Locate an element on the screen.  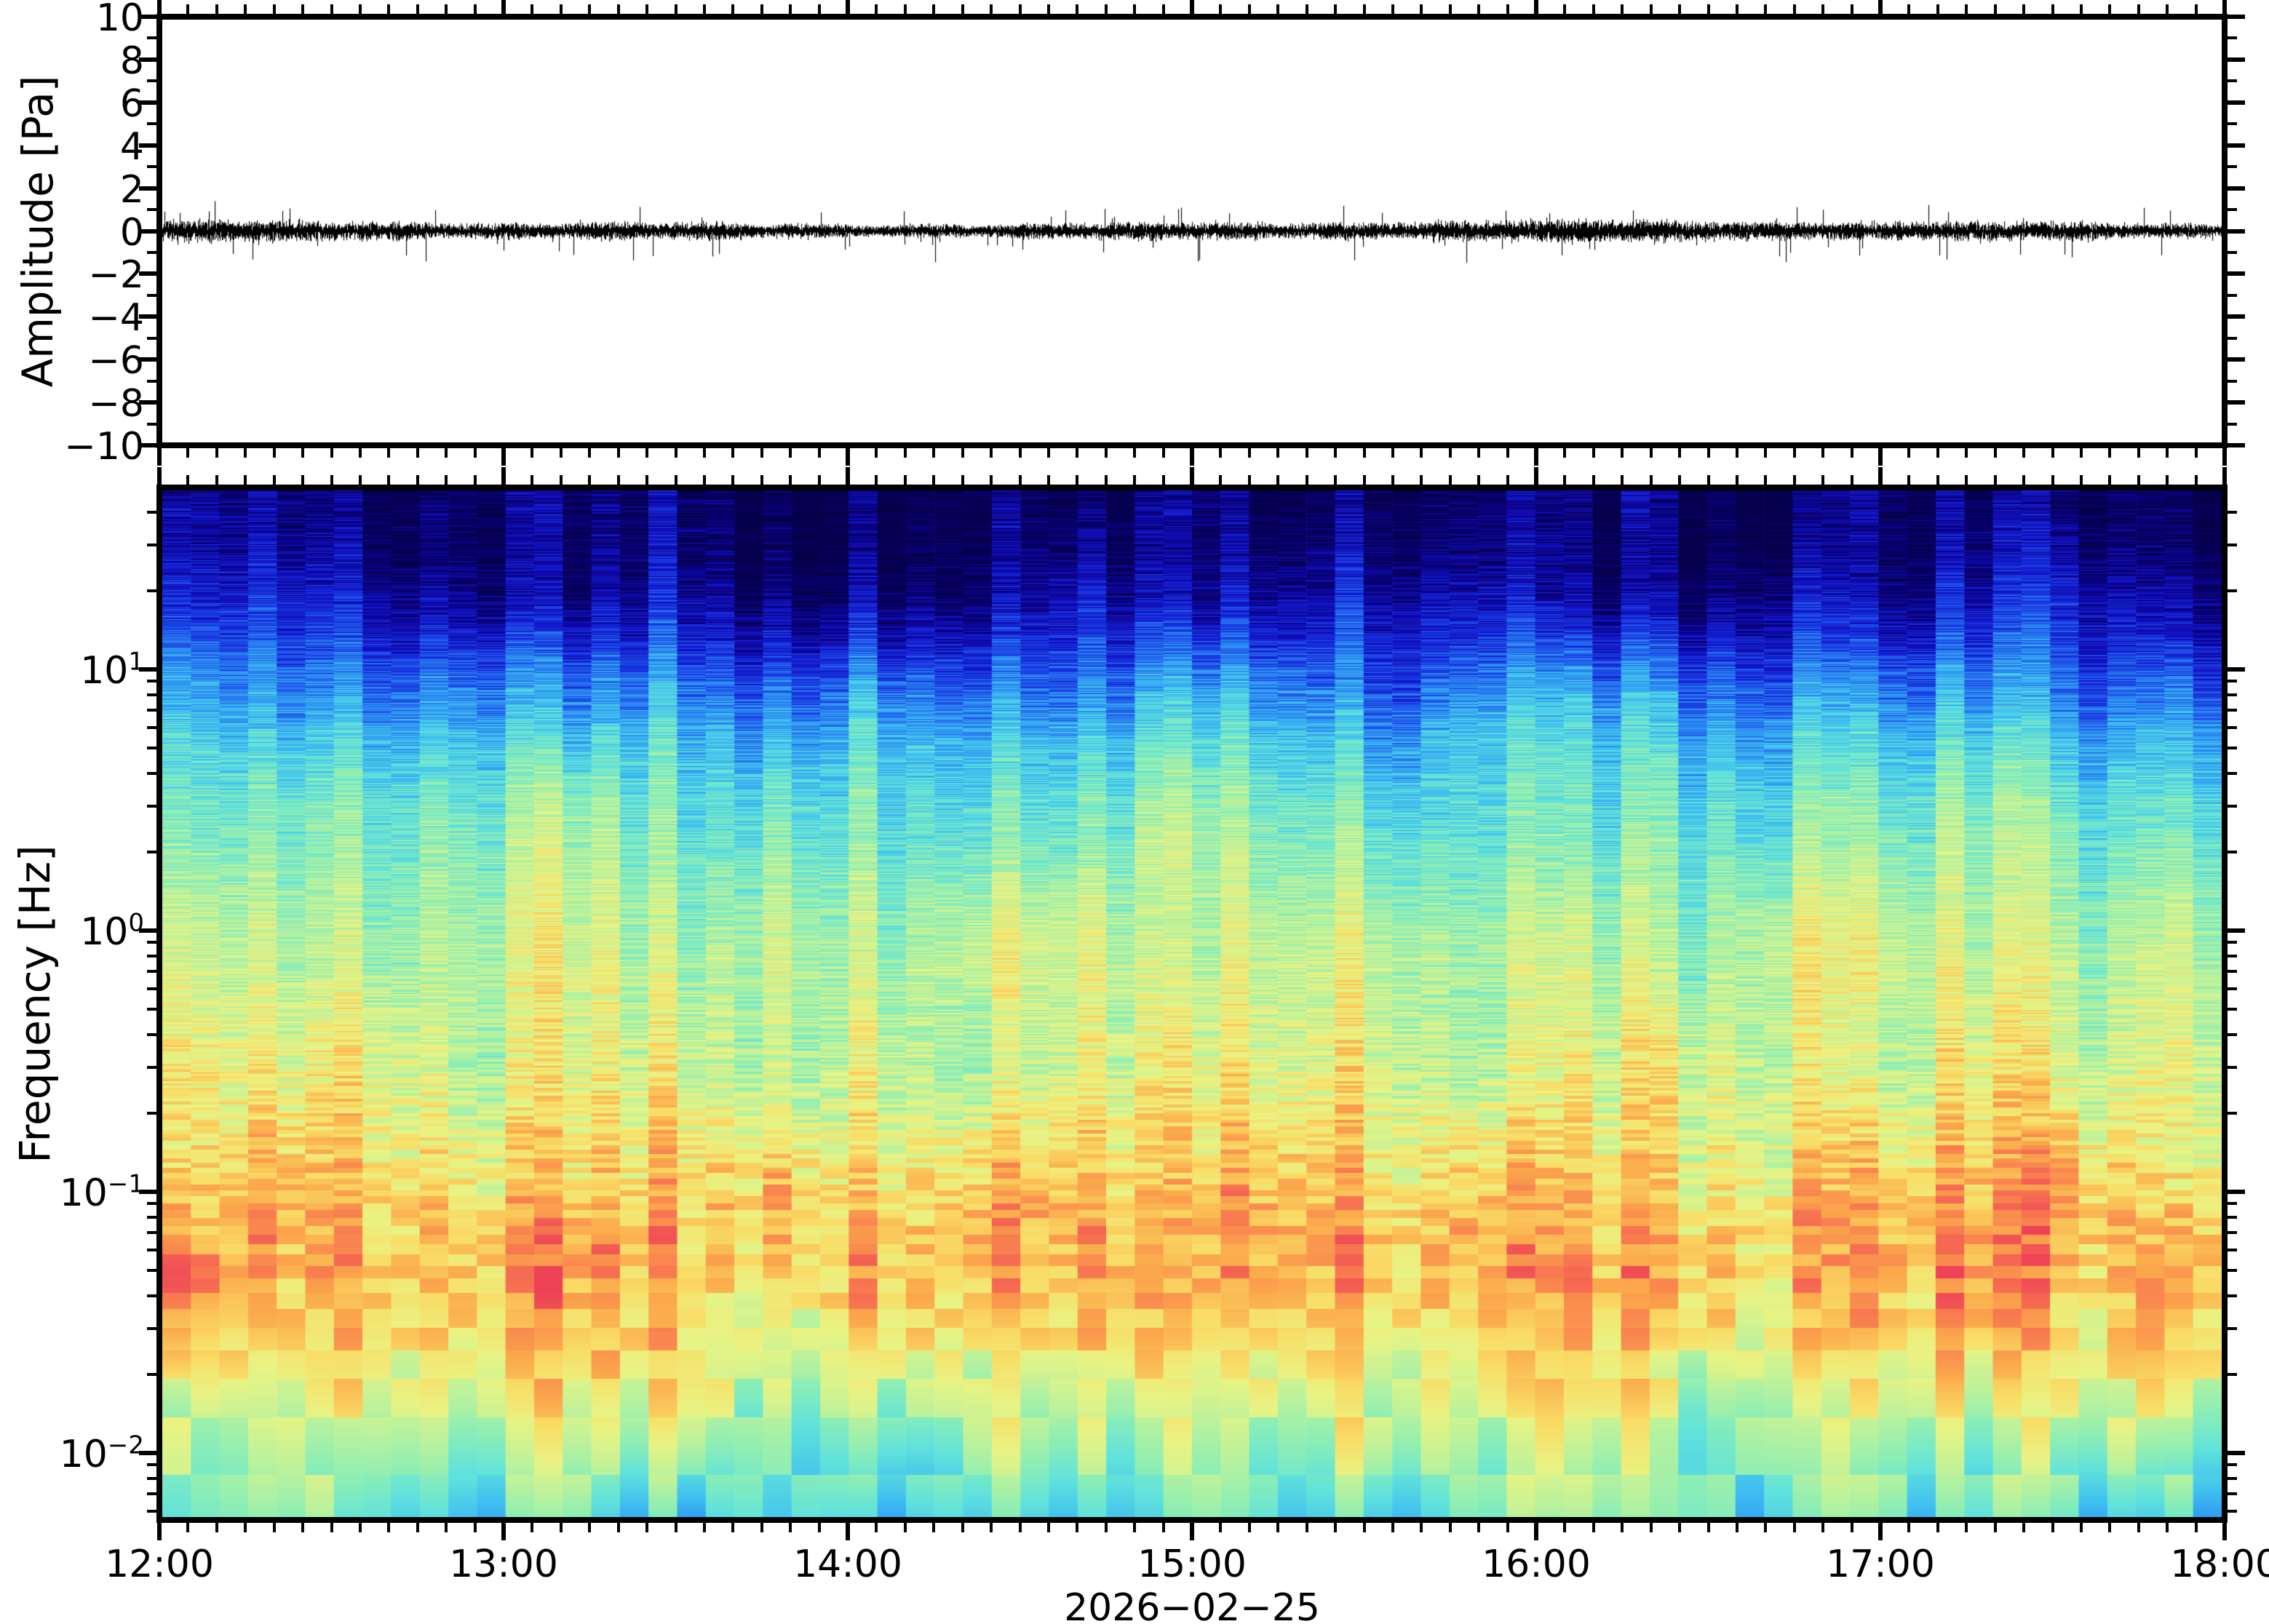
x-tick-label: 15:00 is located at coordinates (1192, 1564).